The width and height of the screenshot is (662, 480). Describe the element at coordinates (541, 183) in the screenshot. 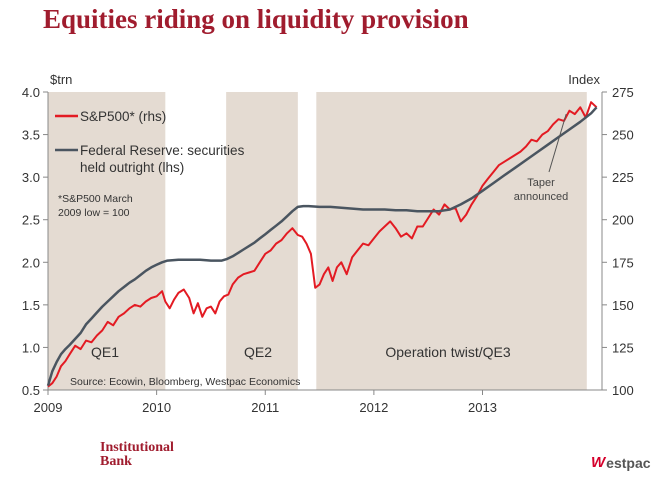

I see `annotation-line-1: Taper` at that location.